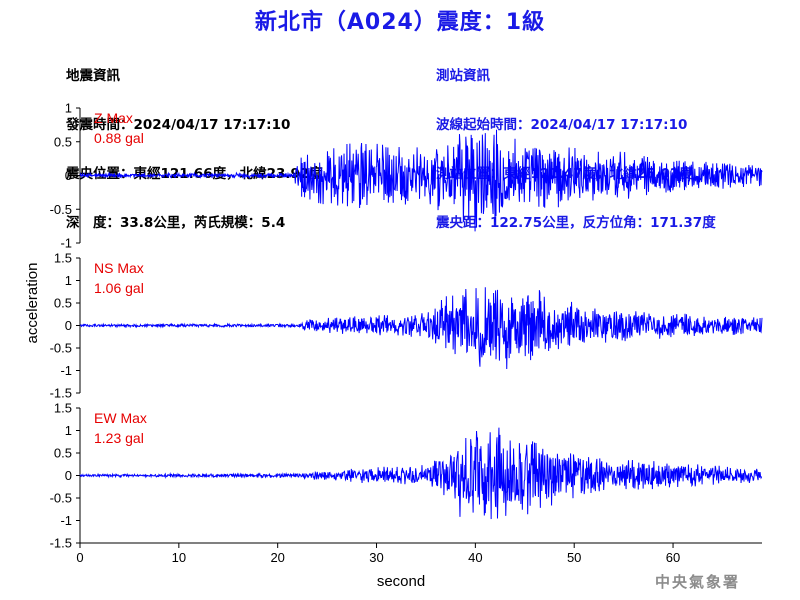  Describe the element at coordinates (119, 268) in the screenshot. I see `max-label: NS Max` at that location.